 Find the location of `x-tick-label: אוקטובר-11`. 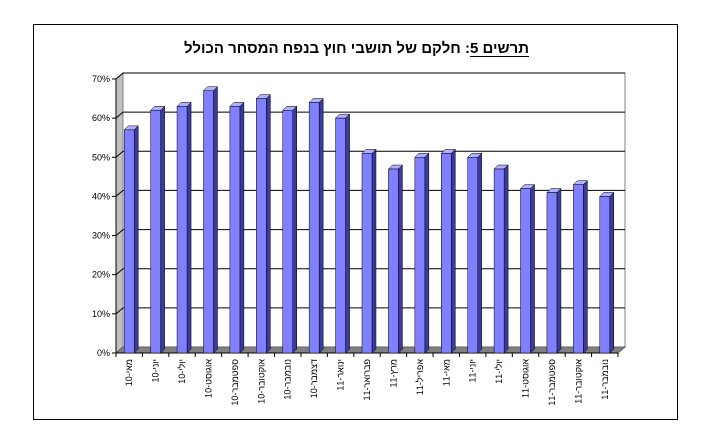

x-tick-label: אוקטובר-11 is located at coordinates (578, 381).